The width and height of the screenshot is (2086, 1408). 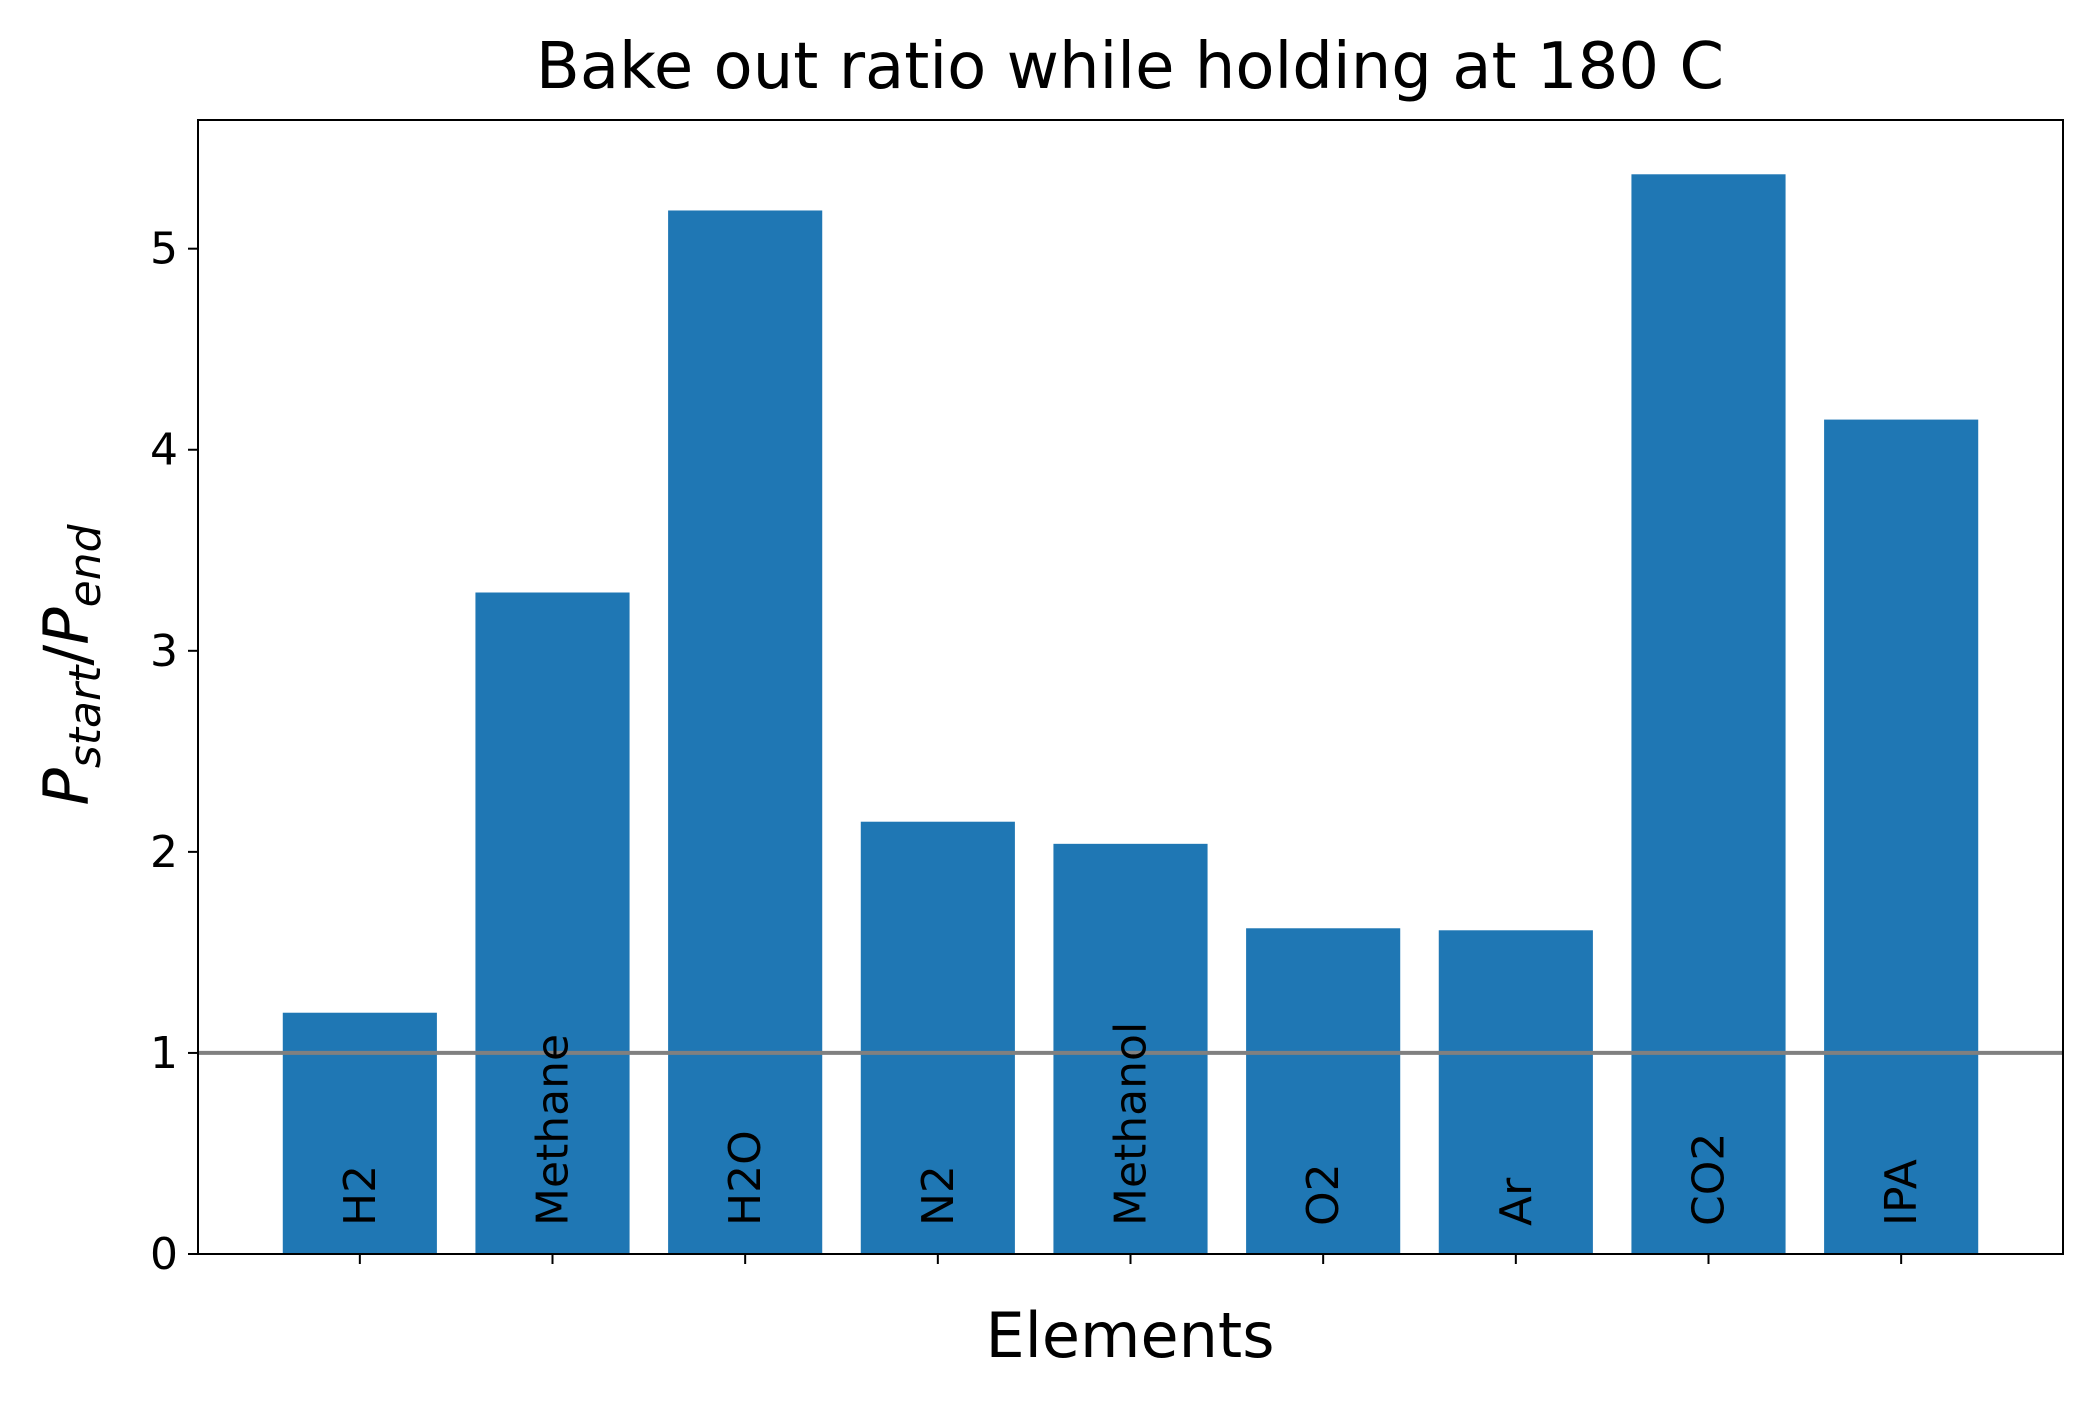 I want to click on y-axis-label: Pstart/Pend, so click(x=70, y=664).